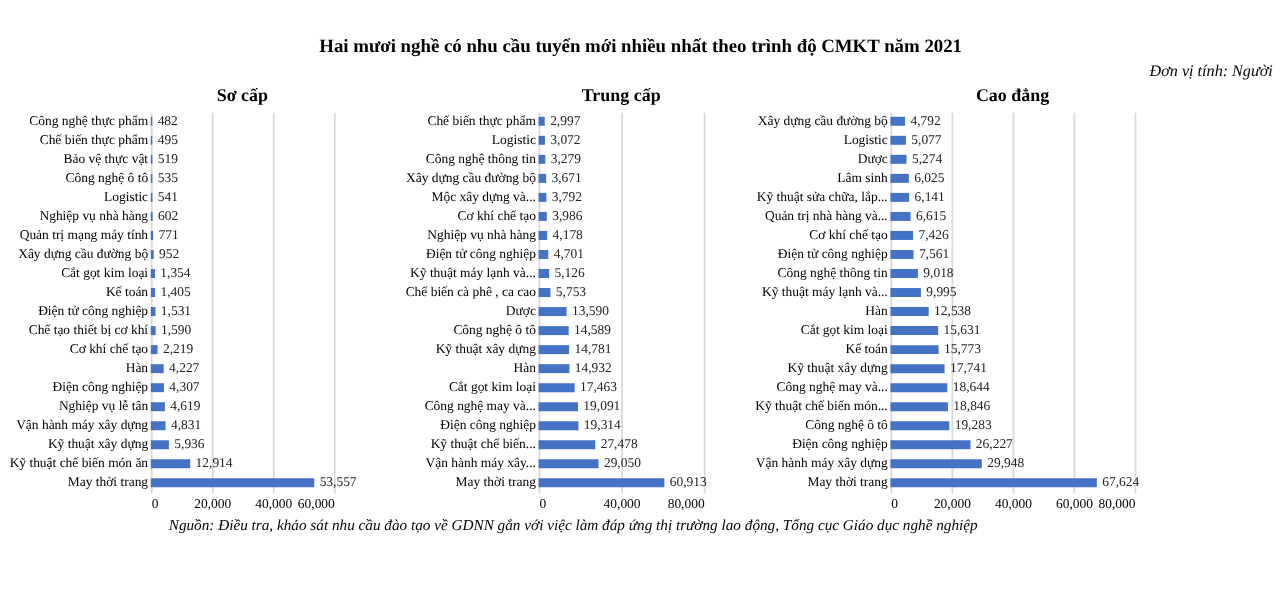 The height and width of the screenshot is (598, 1280). Describe the element at coordinates (621, 94) in the screenshot. I see `chart-title: Trung cấp` at that location.